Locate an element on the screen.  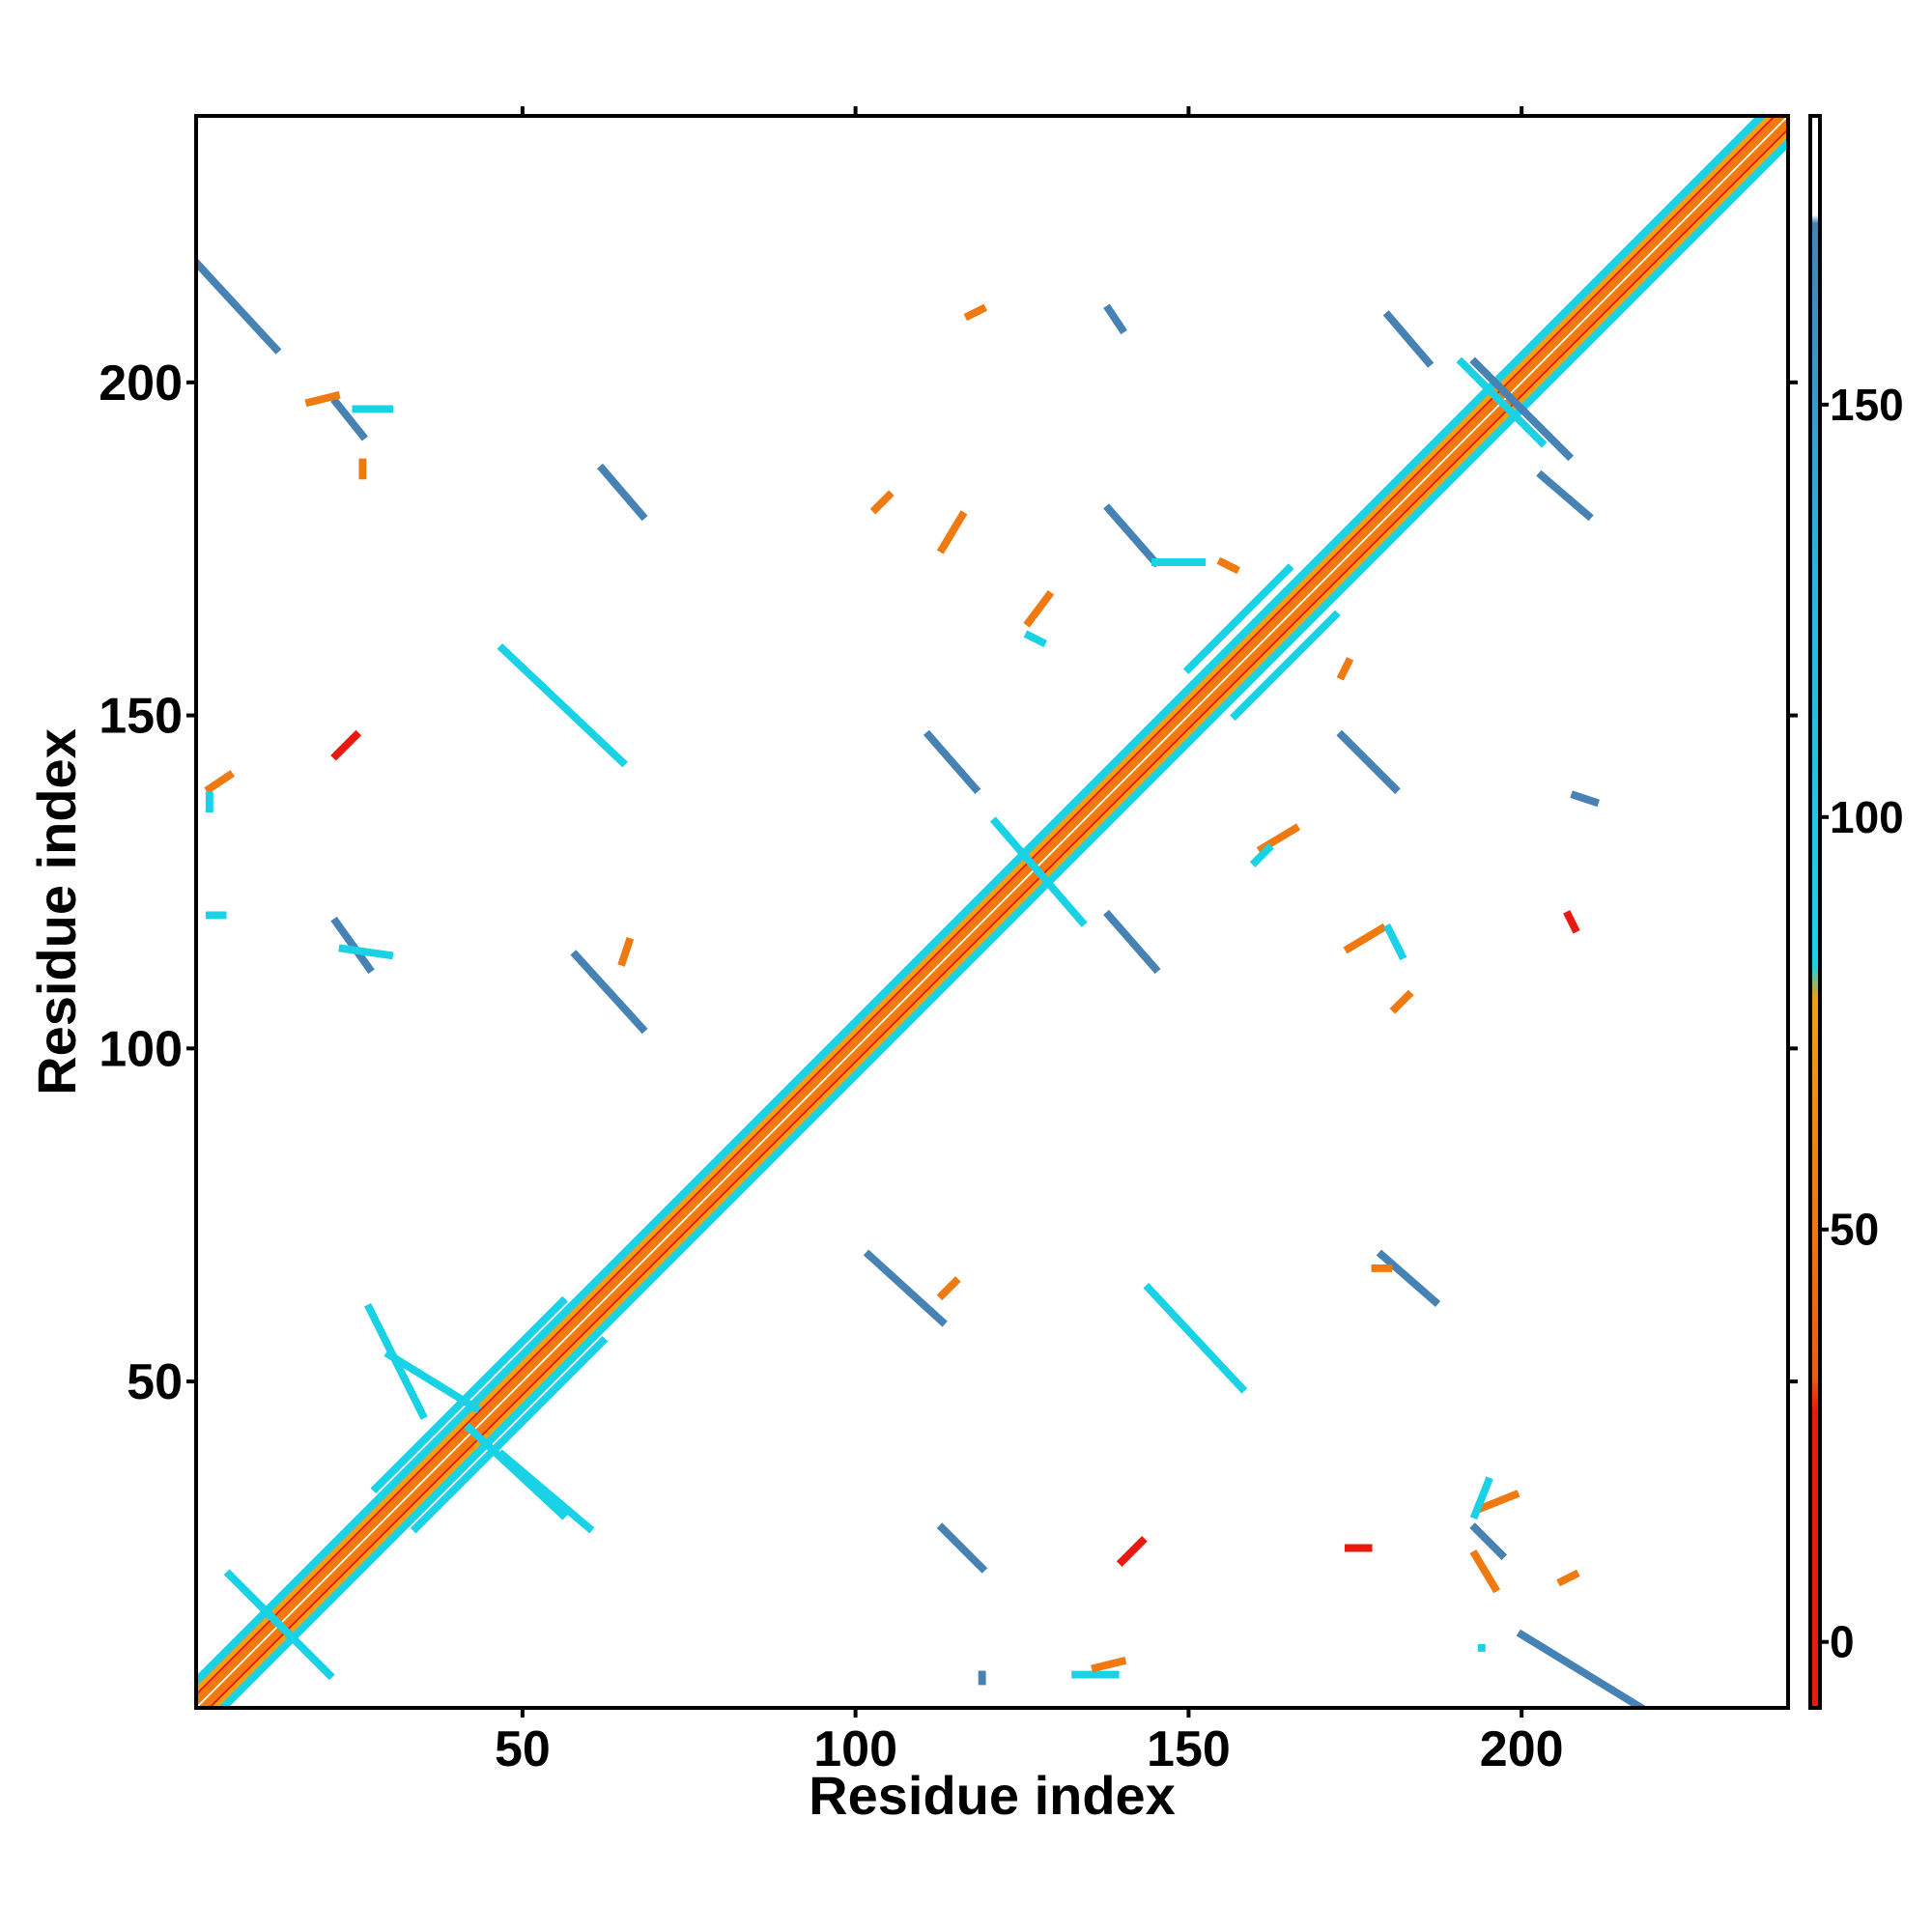
y-axis-title: Residue index is located at coordinates (56, 911).